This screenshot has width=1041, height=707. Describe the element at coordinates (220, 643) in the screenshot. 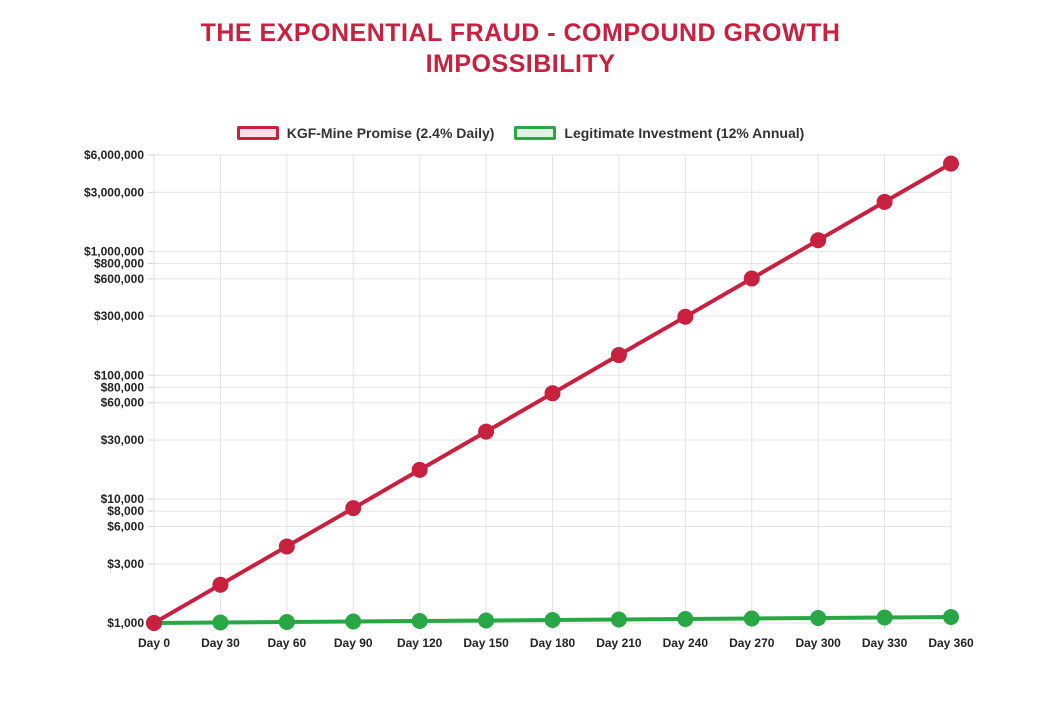

I see `x-tick-label: Day 30` at that location.